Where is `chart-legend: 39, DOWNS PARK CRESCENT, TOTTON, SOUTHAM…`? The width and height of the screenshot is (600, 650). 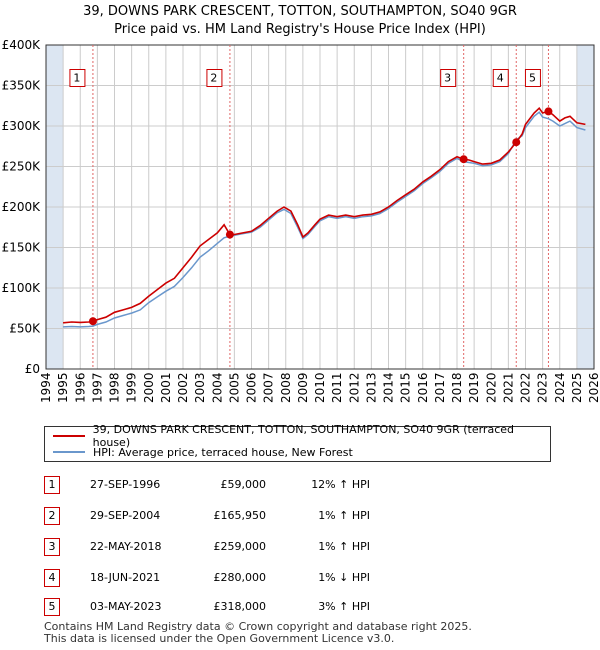
chart-legend: 39, DOWNS PARK CRESCENT, TOTTON, SOUTHAM… is located at coordinates (297, 442).